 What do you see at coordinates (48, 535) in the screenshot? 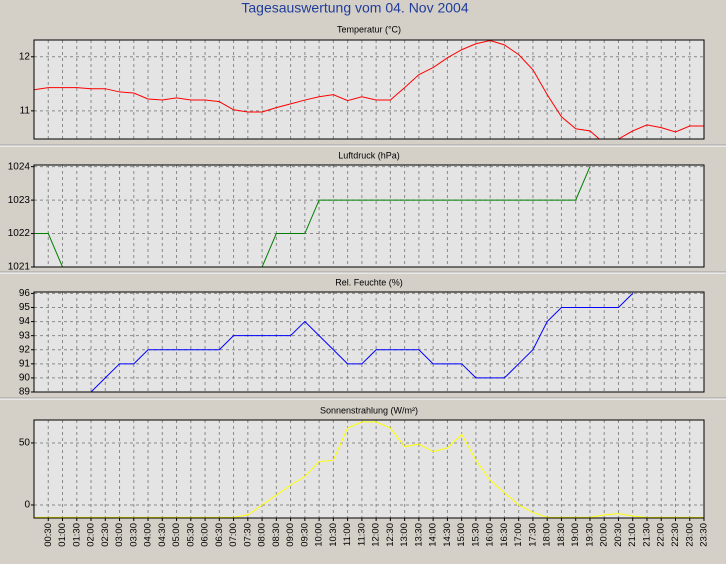
I see `x-tick-label: 00:30` at bounding box center [48, 535].